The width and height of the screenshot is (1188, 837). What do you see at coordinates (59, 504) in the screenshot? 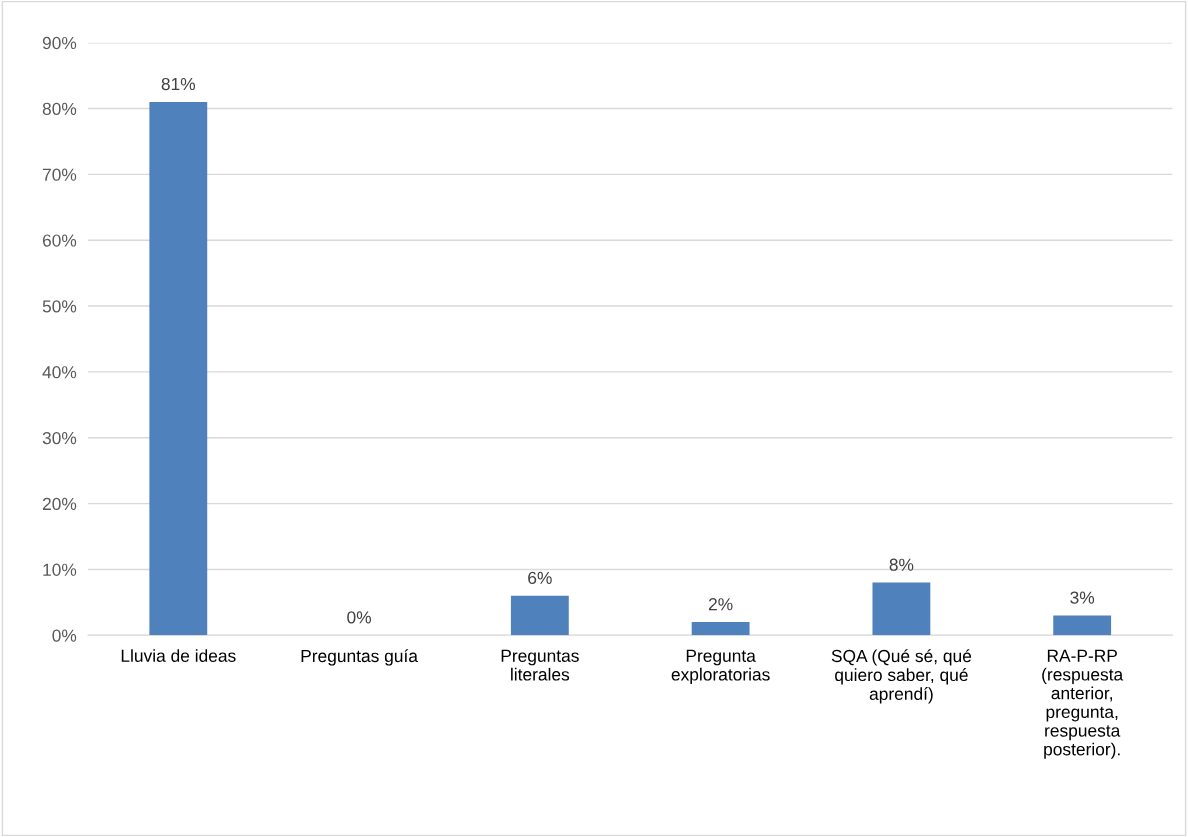
I see `y-tick-label: 20%` at bounding box center [59, 504].